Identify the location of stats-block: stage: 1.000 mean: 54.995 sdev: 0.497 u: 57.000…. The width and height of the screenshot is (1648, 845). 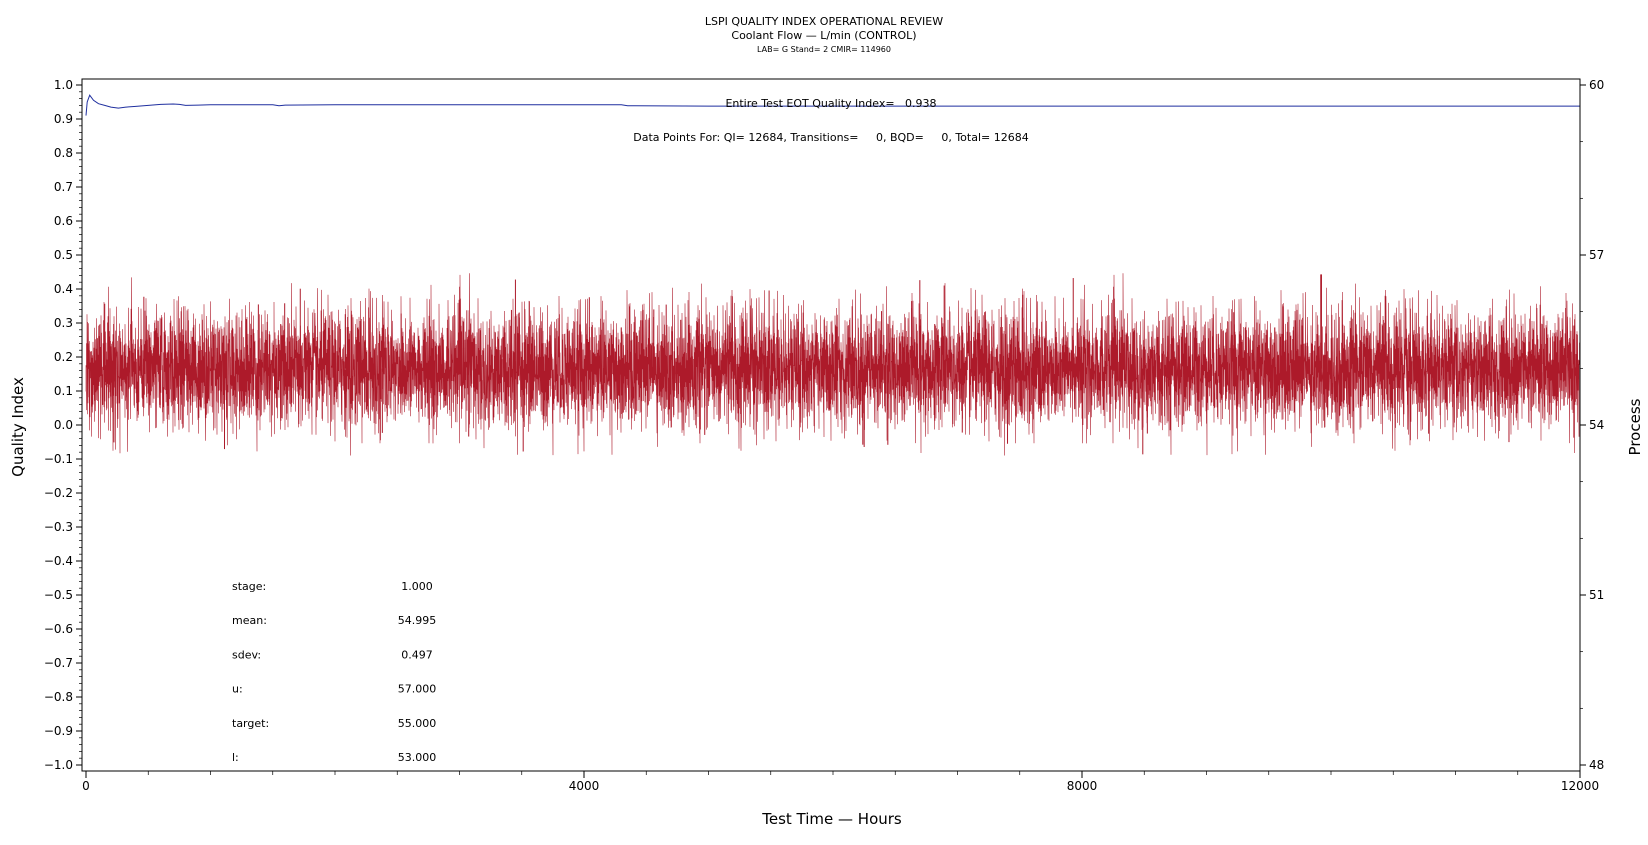
(334, 672).